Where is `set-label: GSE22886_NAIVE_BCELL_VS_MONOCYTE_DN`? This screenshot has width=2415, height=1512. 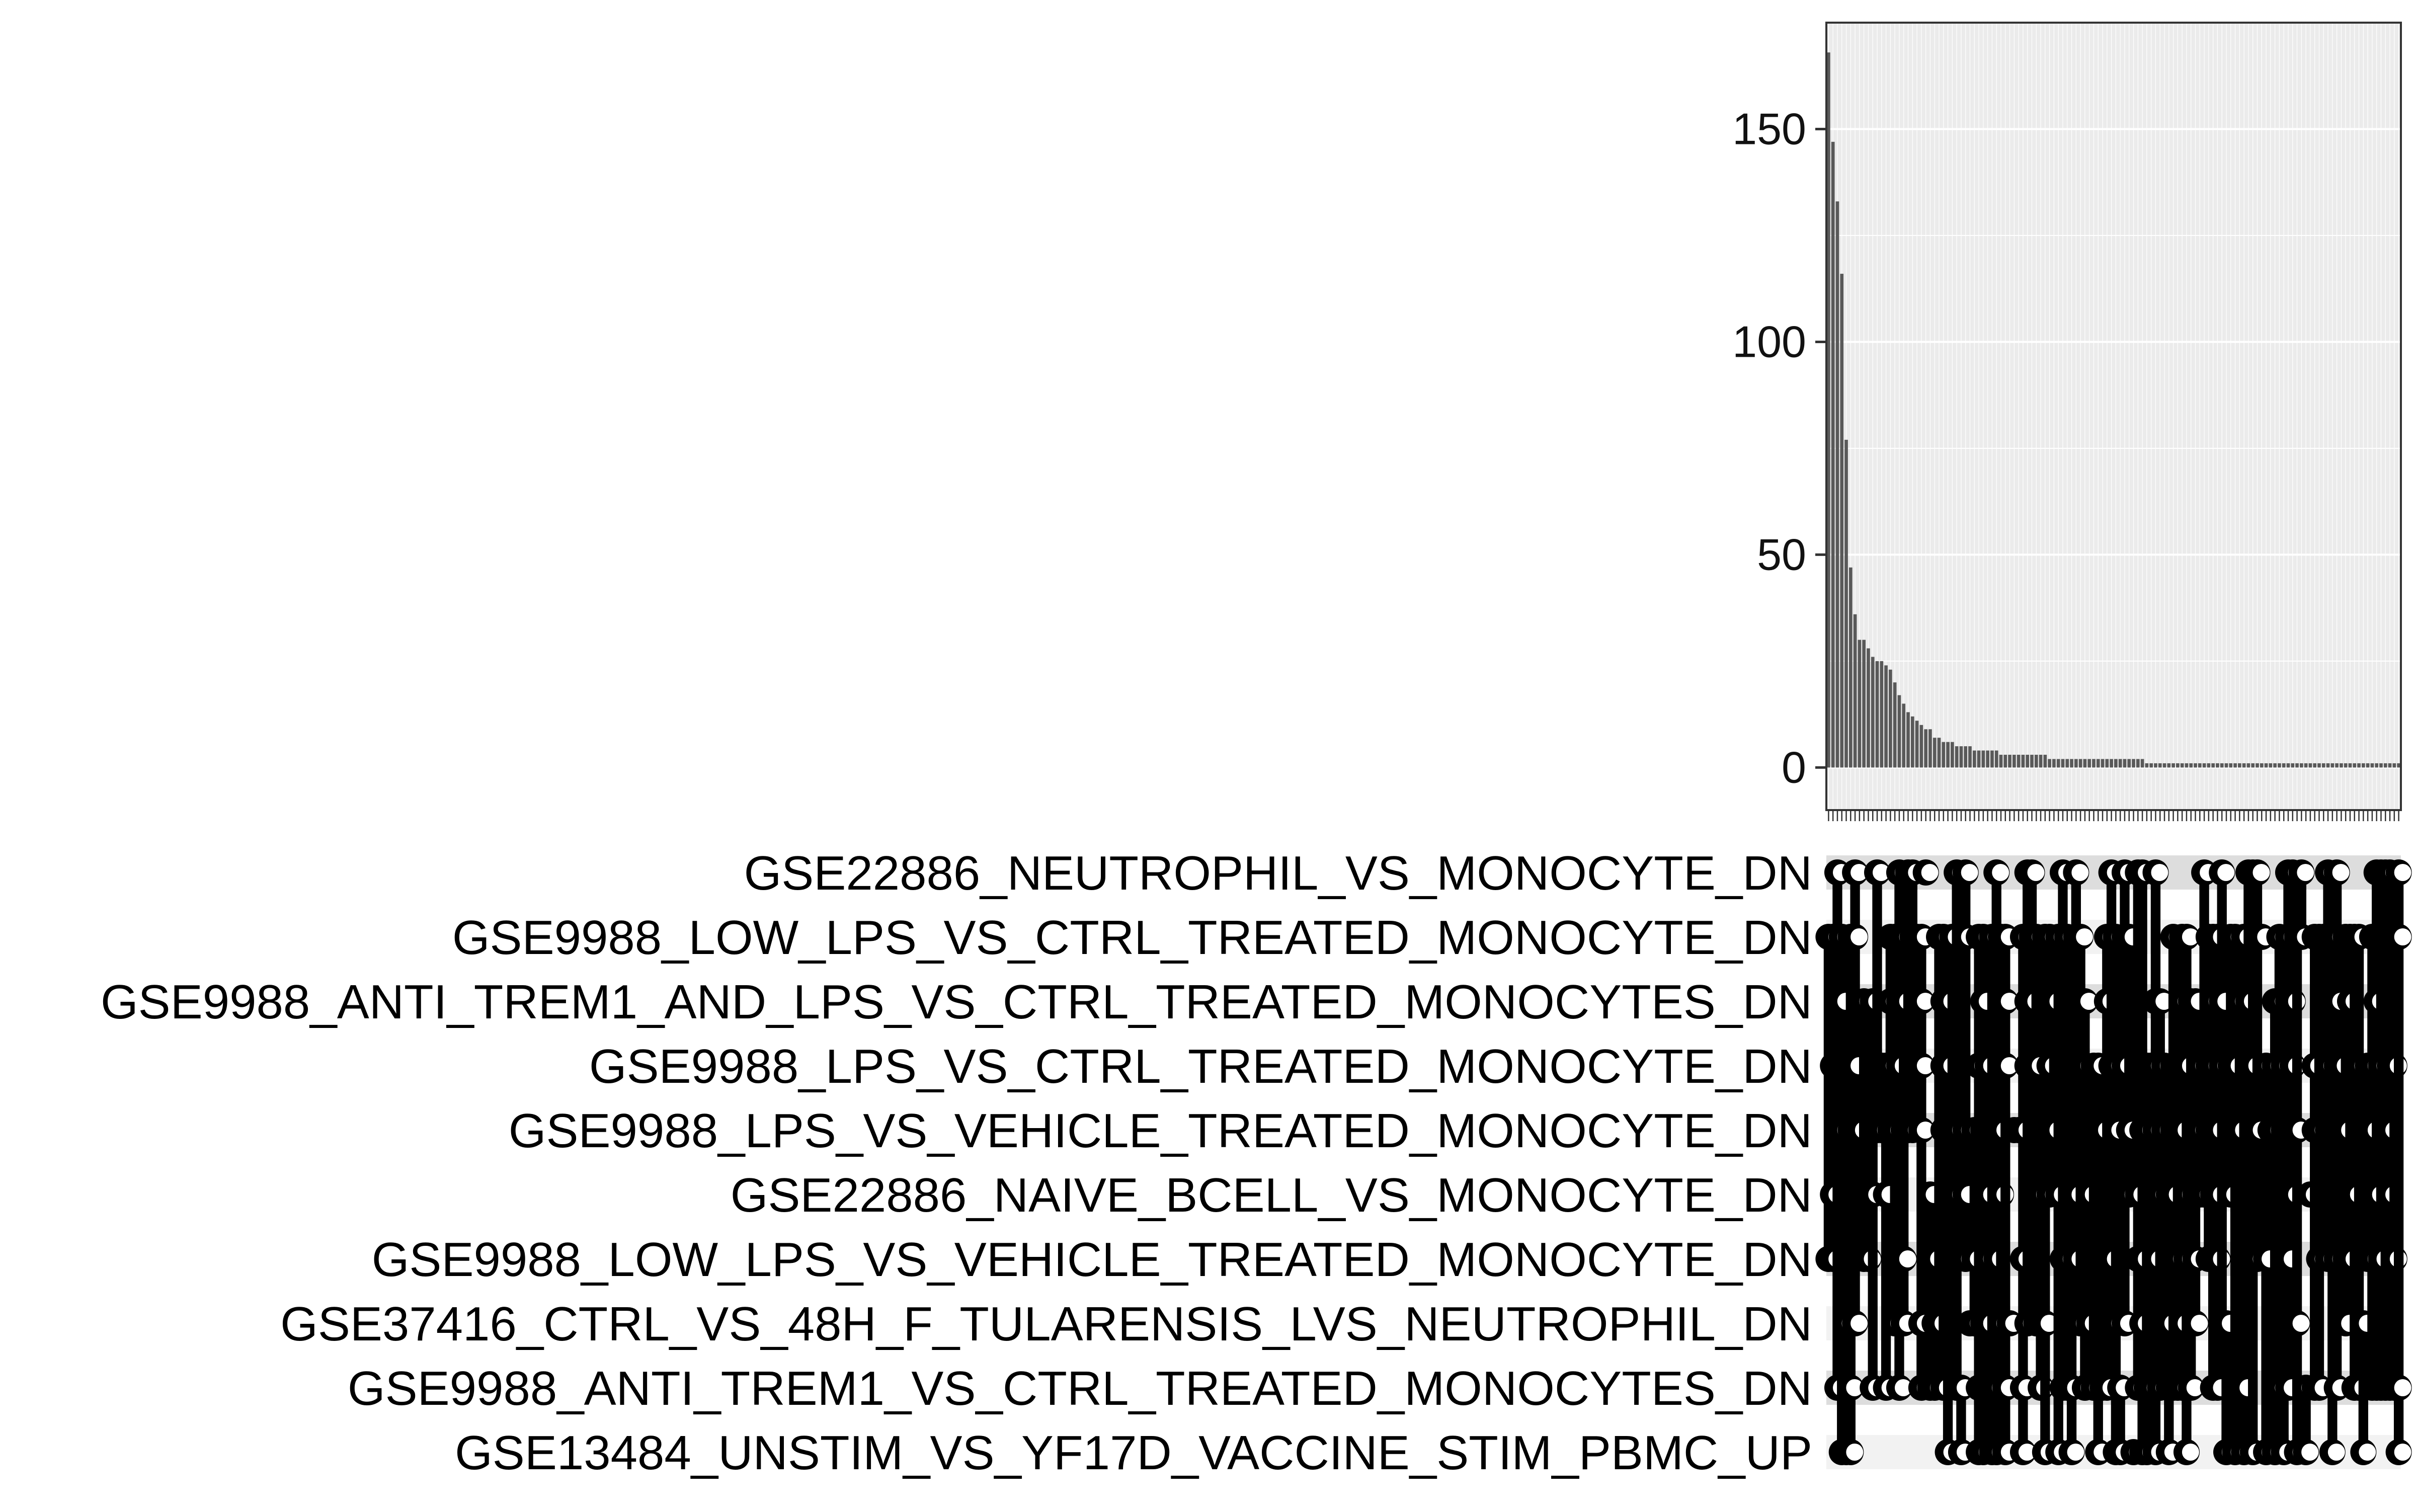 set-label: GSE22886_NAIVE_BCELL_VS_MONOCYTE_DN is located at coordinates (1271, 1195).